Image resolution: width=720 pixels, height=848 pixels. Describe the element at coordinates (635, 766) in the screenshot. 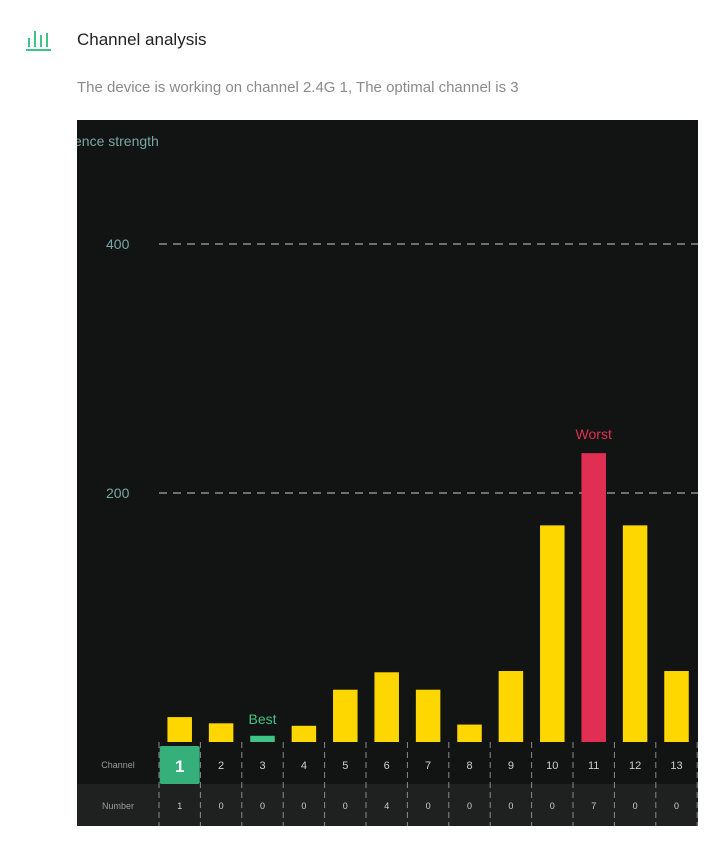

I see `channel-cell: 12` at that location.